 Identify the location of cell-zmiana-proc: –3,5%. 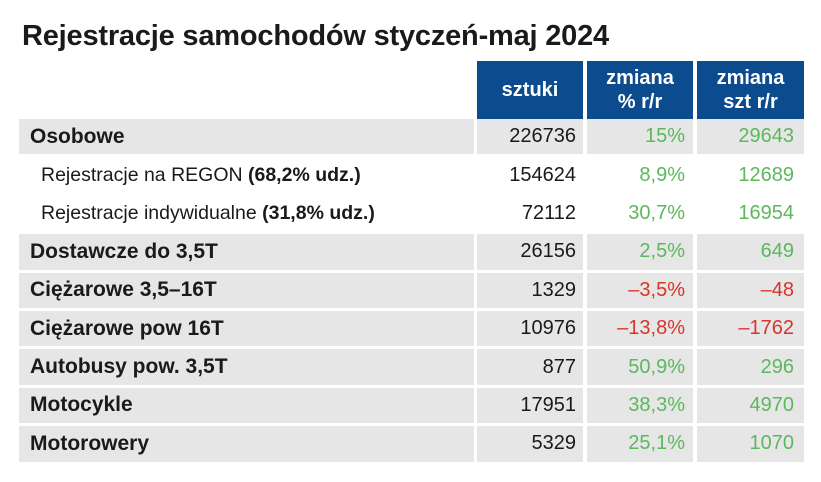
(640, 291).